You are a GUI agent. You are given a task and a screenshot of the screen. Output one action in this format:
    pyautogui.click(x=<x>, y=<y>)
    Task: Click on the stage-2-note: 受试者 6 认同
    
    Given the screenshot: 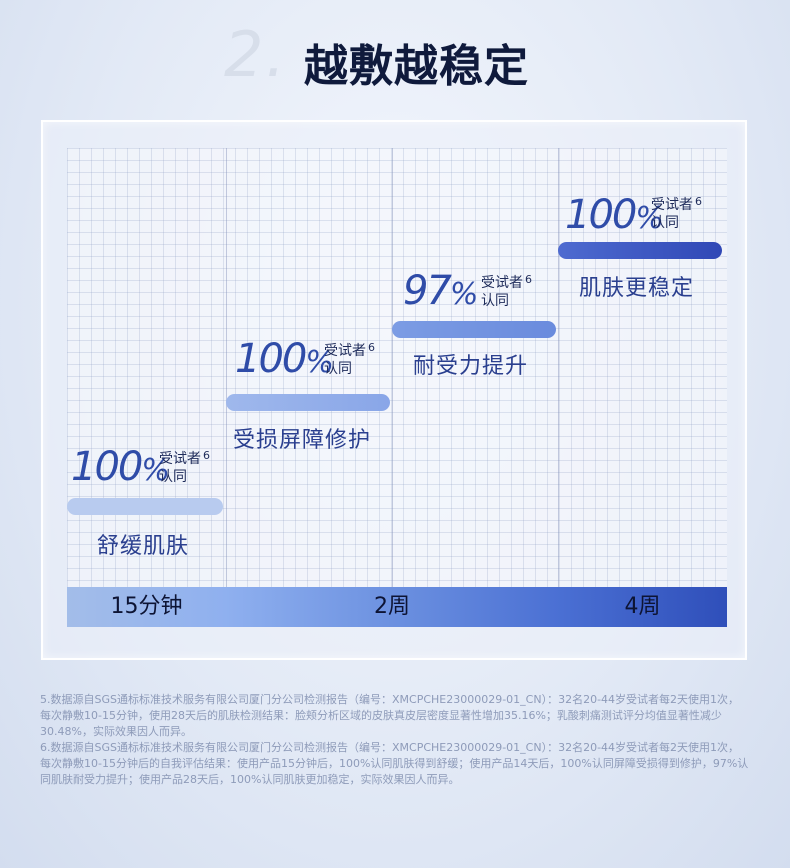 What is the action you would take?
    pyautogui.click(x=349, y=359)
    